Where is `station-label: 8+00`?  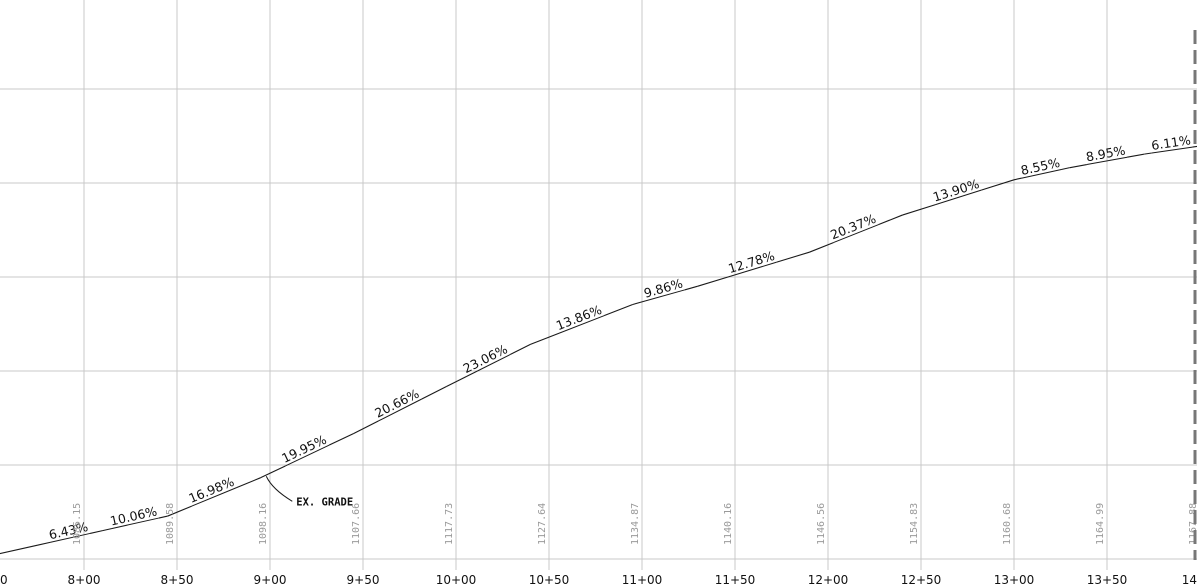 station-label: 8+00 is located at coordinates (84, 580).